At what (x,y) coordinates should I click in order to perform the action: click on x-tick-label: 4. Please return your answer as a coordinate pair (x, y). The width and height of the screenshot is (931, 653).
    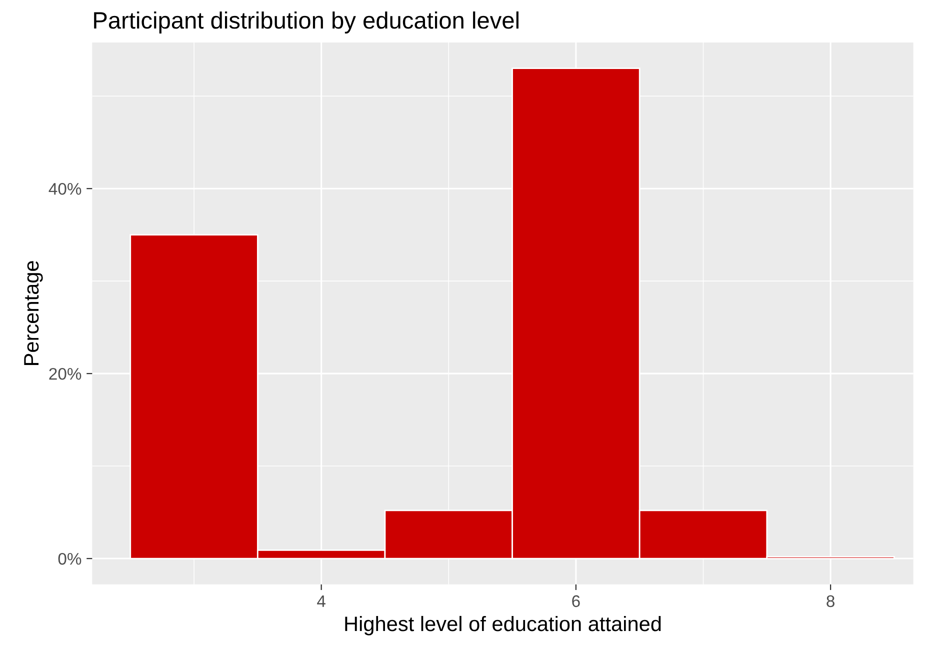
    Looking at the image, I should click on (321, 601).